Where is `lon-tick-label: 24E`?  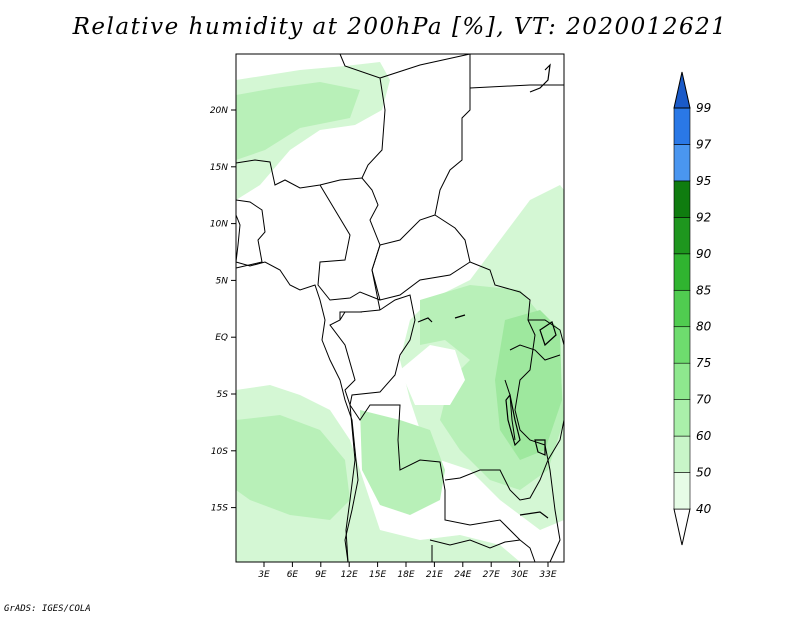 lon-tick-label: 24E is located at coordinates (462, 575).